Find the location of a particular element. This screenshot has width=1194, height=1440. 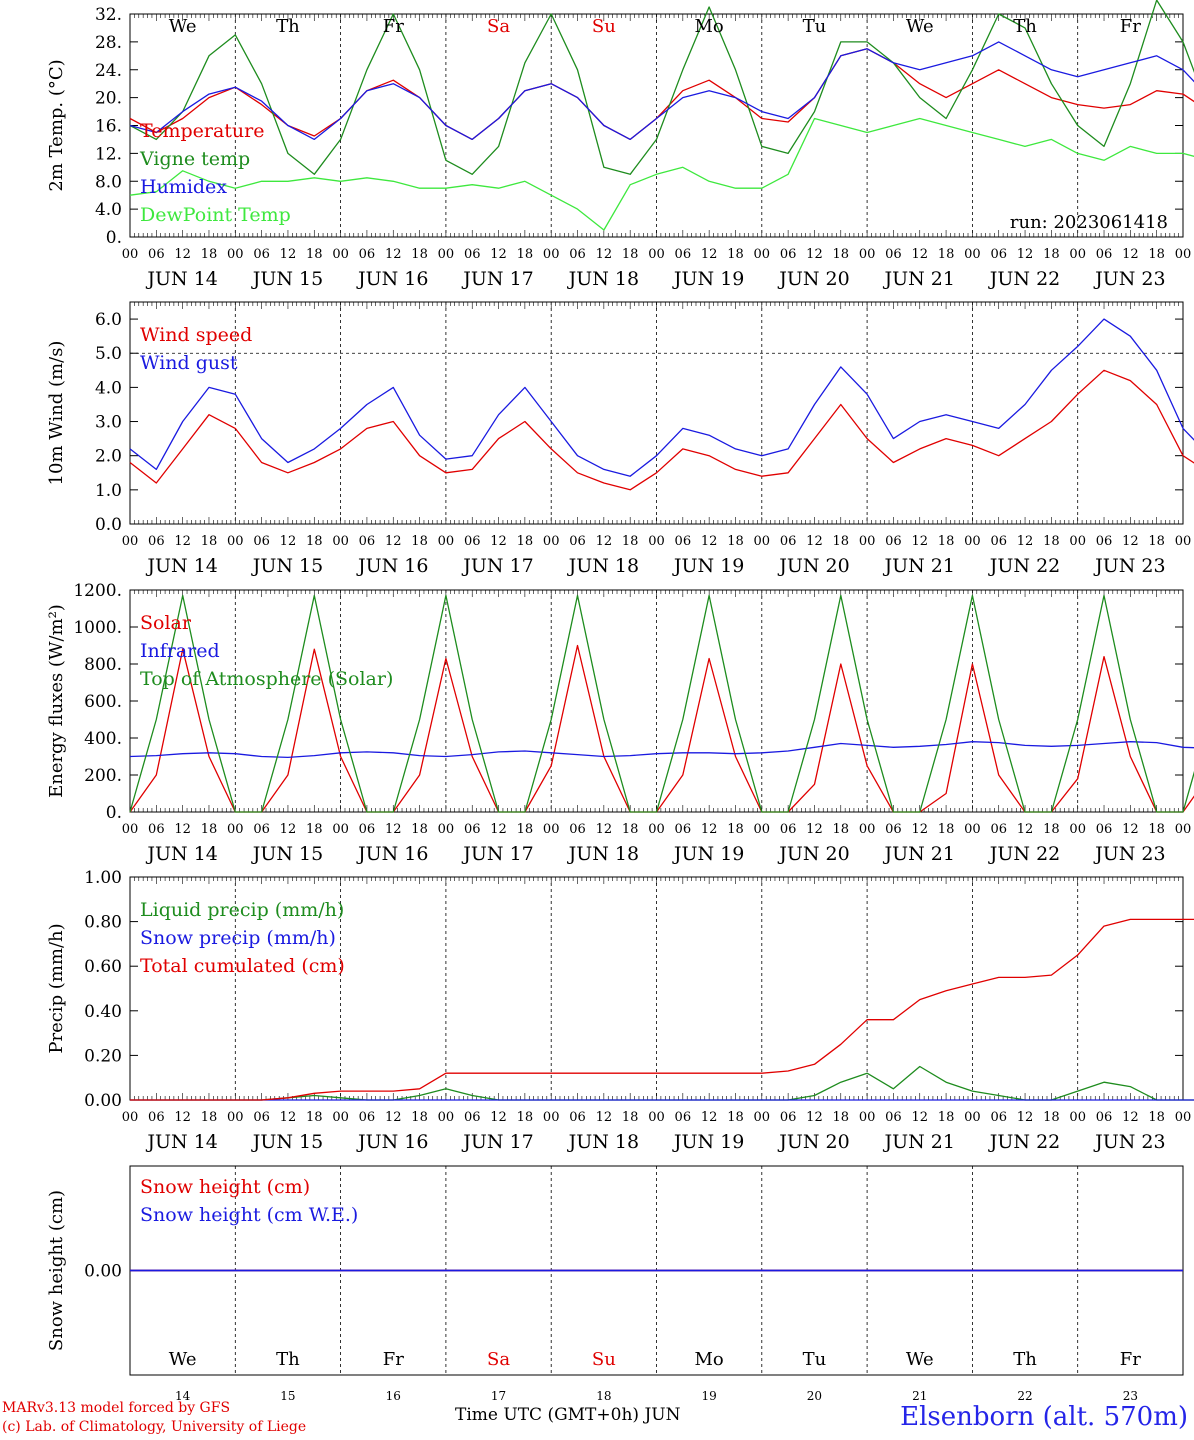

y-tick-label: 28. is located at coordinates (108, 43).